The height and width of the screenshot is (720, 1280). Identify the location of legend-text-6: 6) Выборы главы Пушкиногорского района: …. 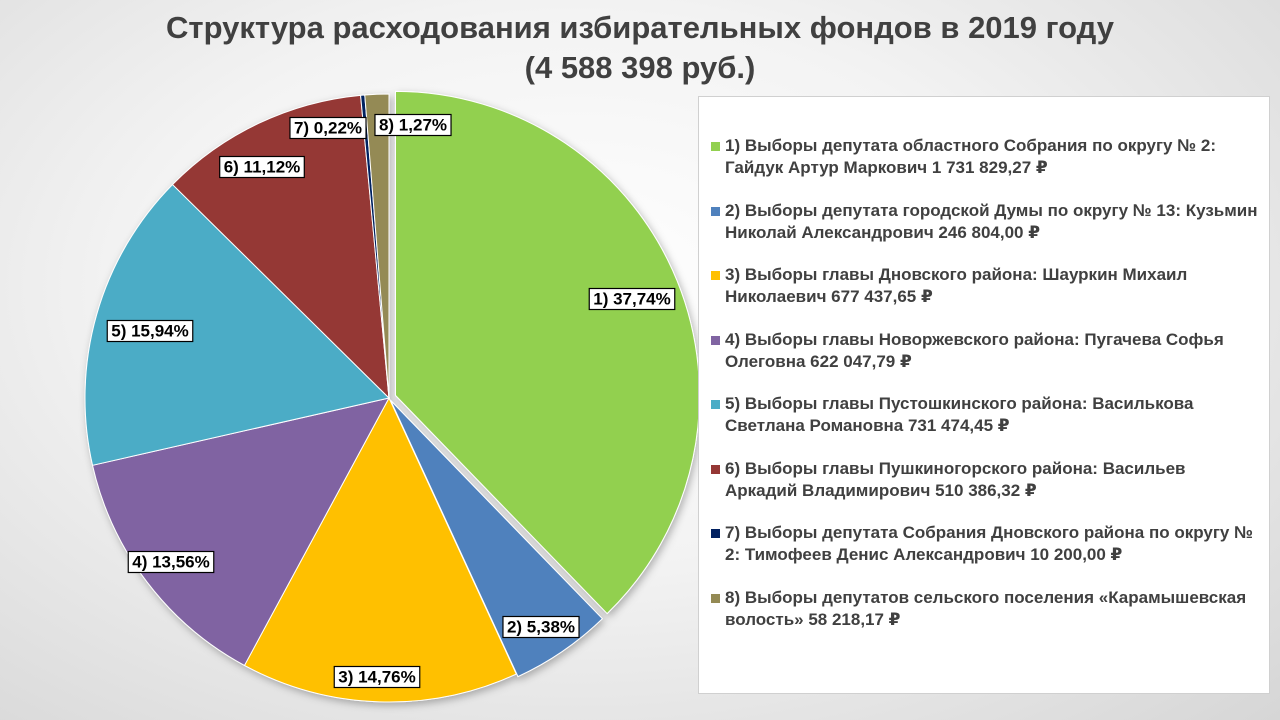
(955, 479).